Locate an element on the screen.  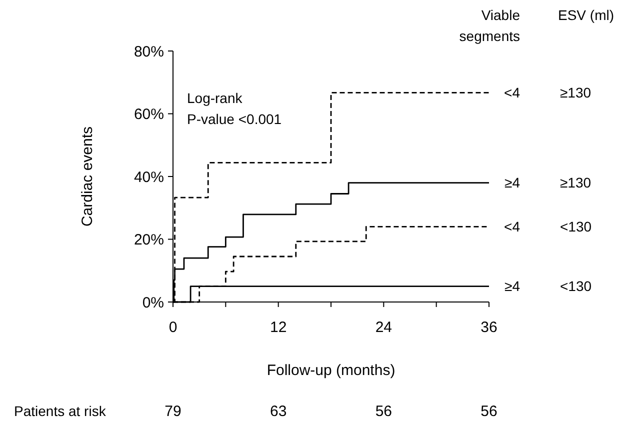
x-tick-label: 0 is located at coordinates (173, 327).